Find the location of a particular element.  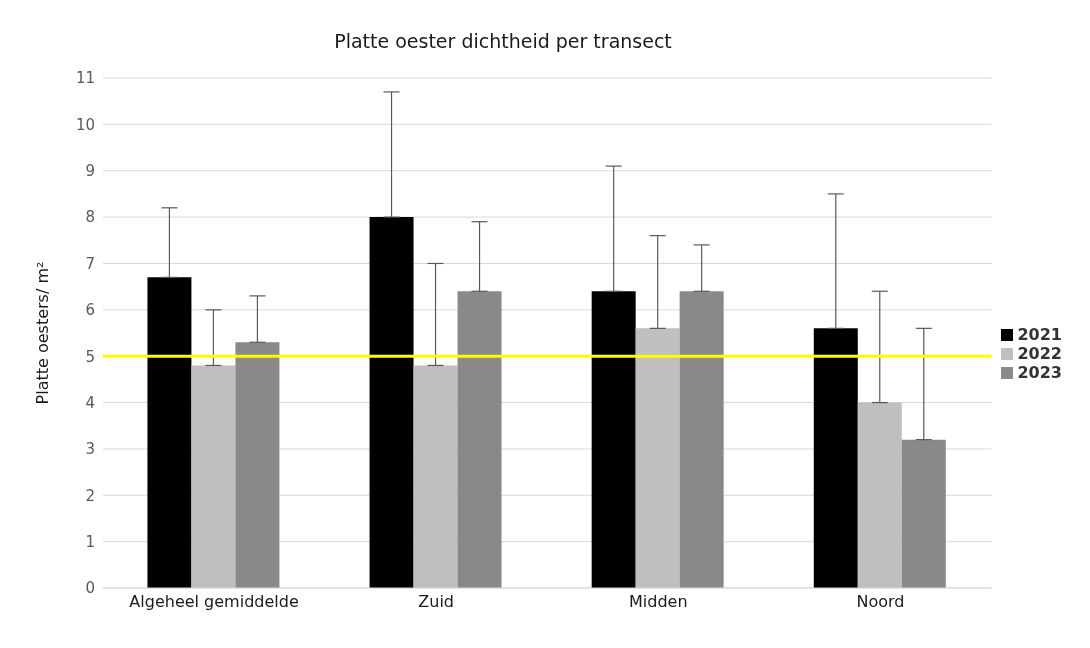

y-tick-label: 9 is located at coordinates (90, 171).